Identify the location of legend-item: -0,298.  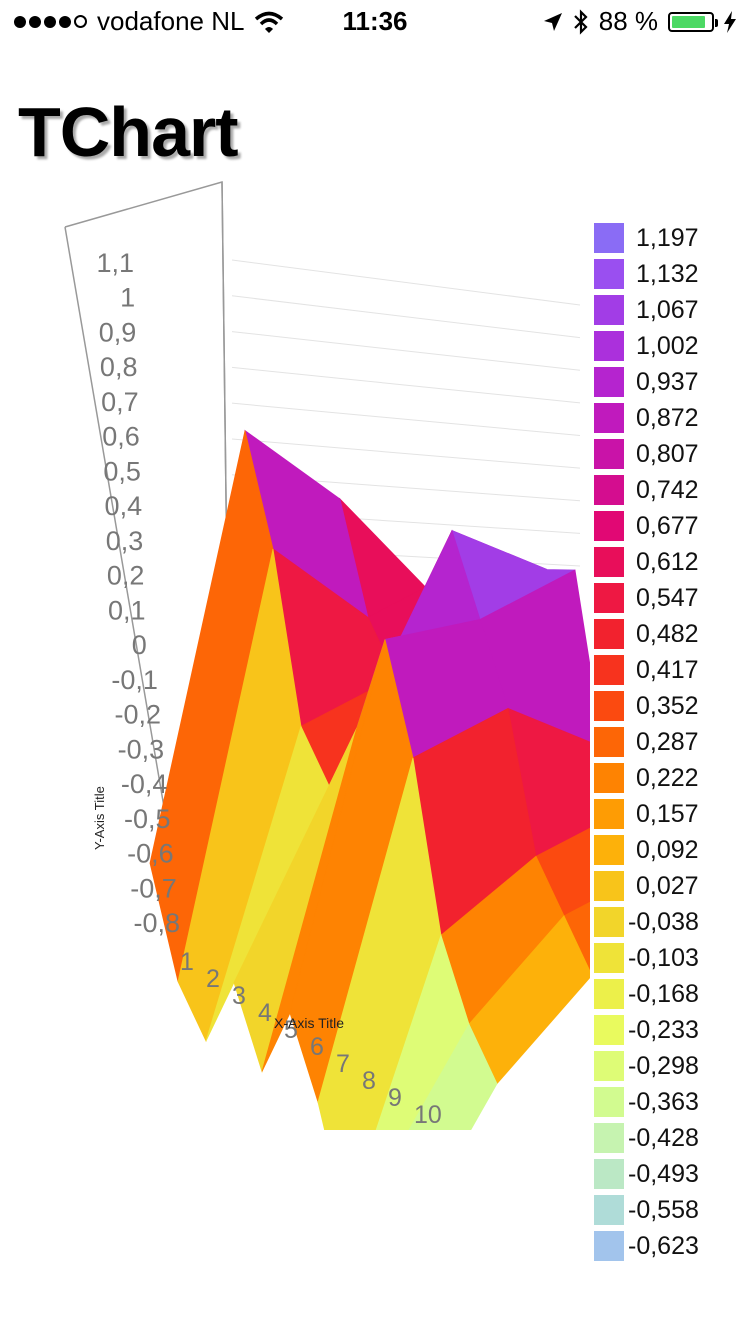
(669, 1066).